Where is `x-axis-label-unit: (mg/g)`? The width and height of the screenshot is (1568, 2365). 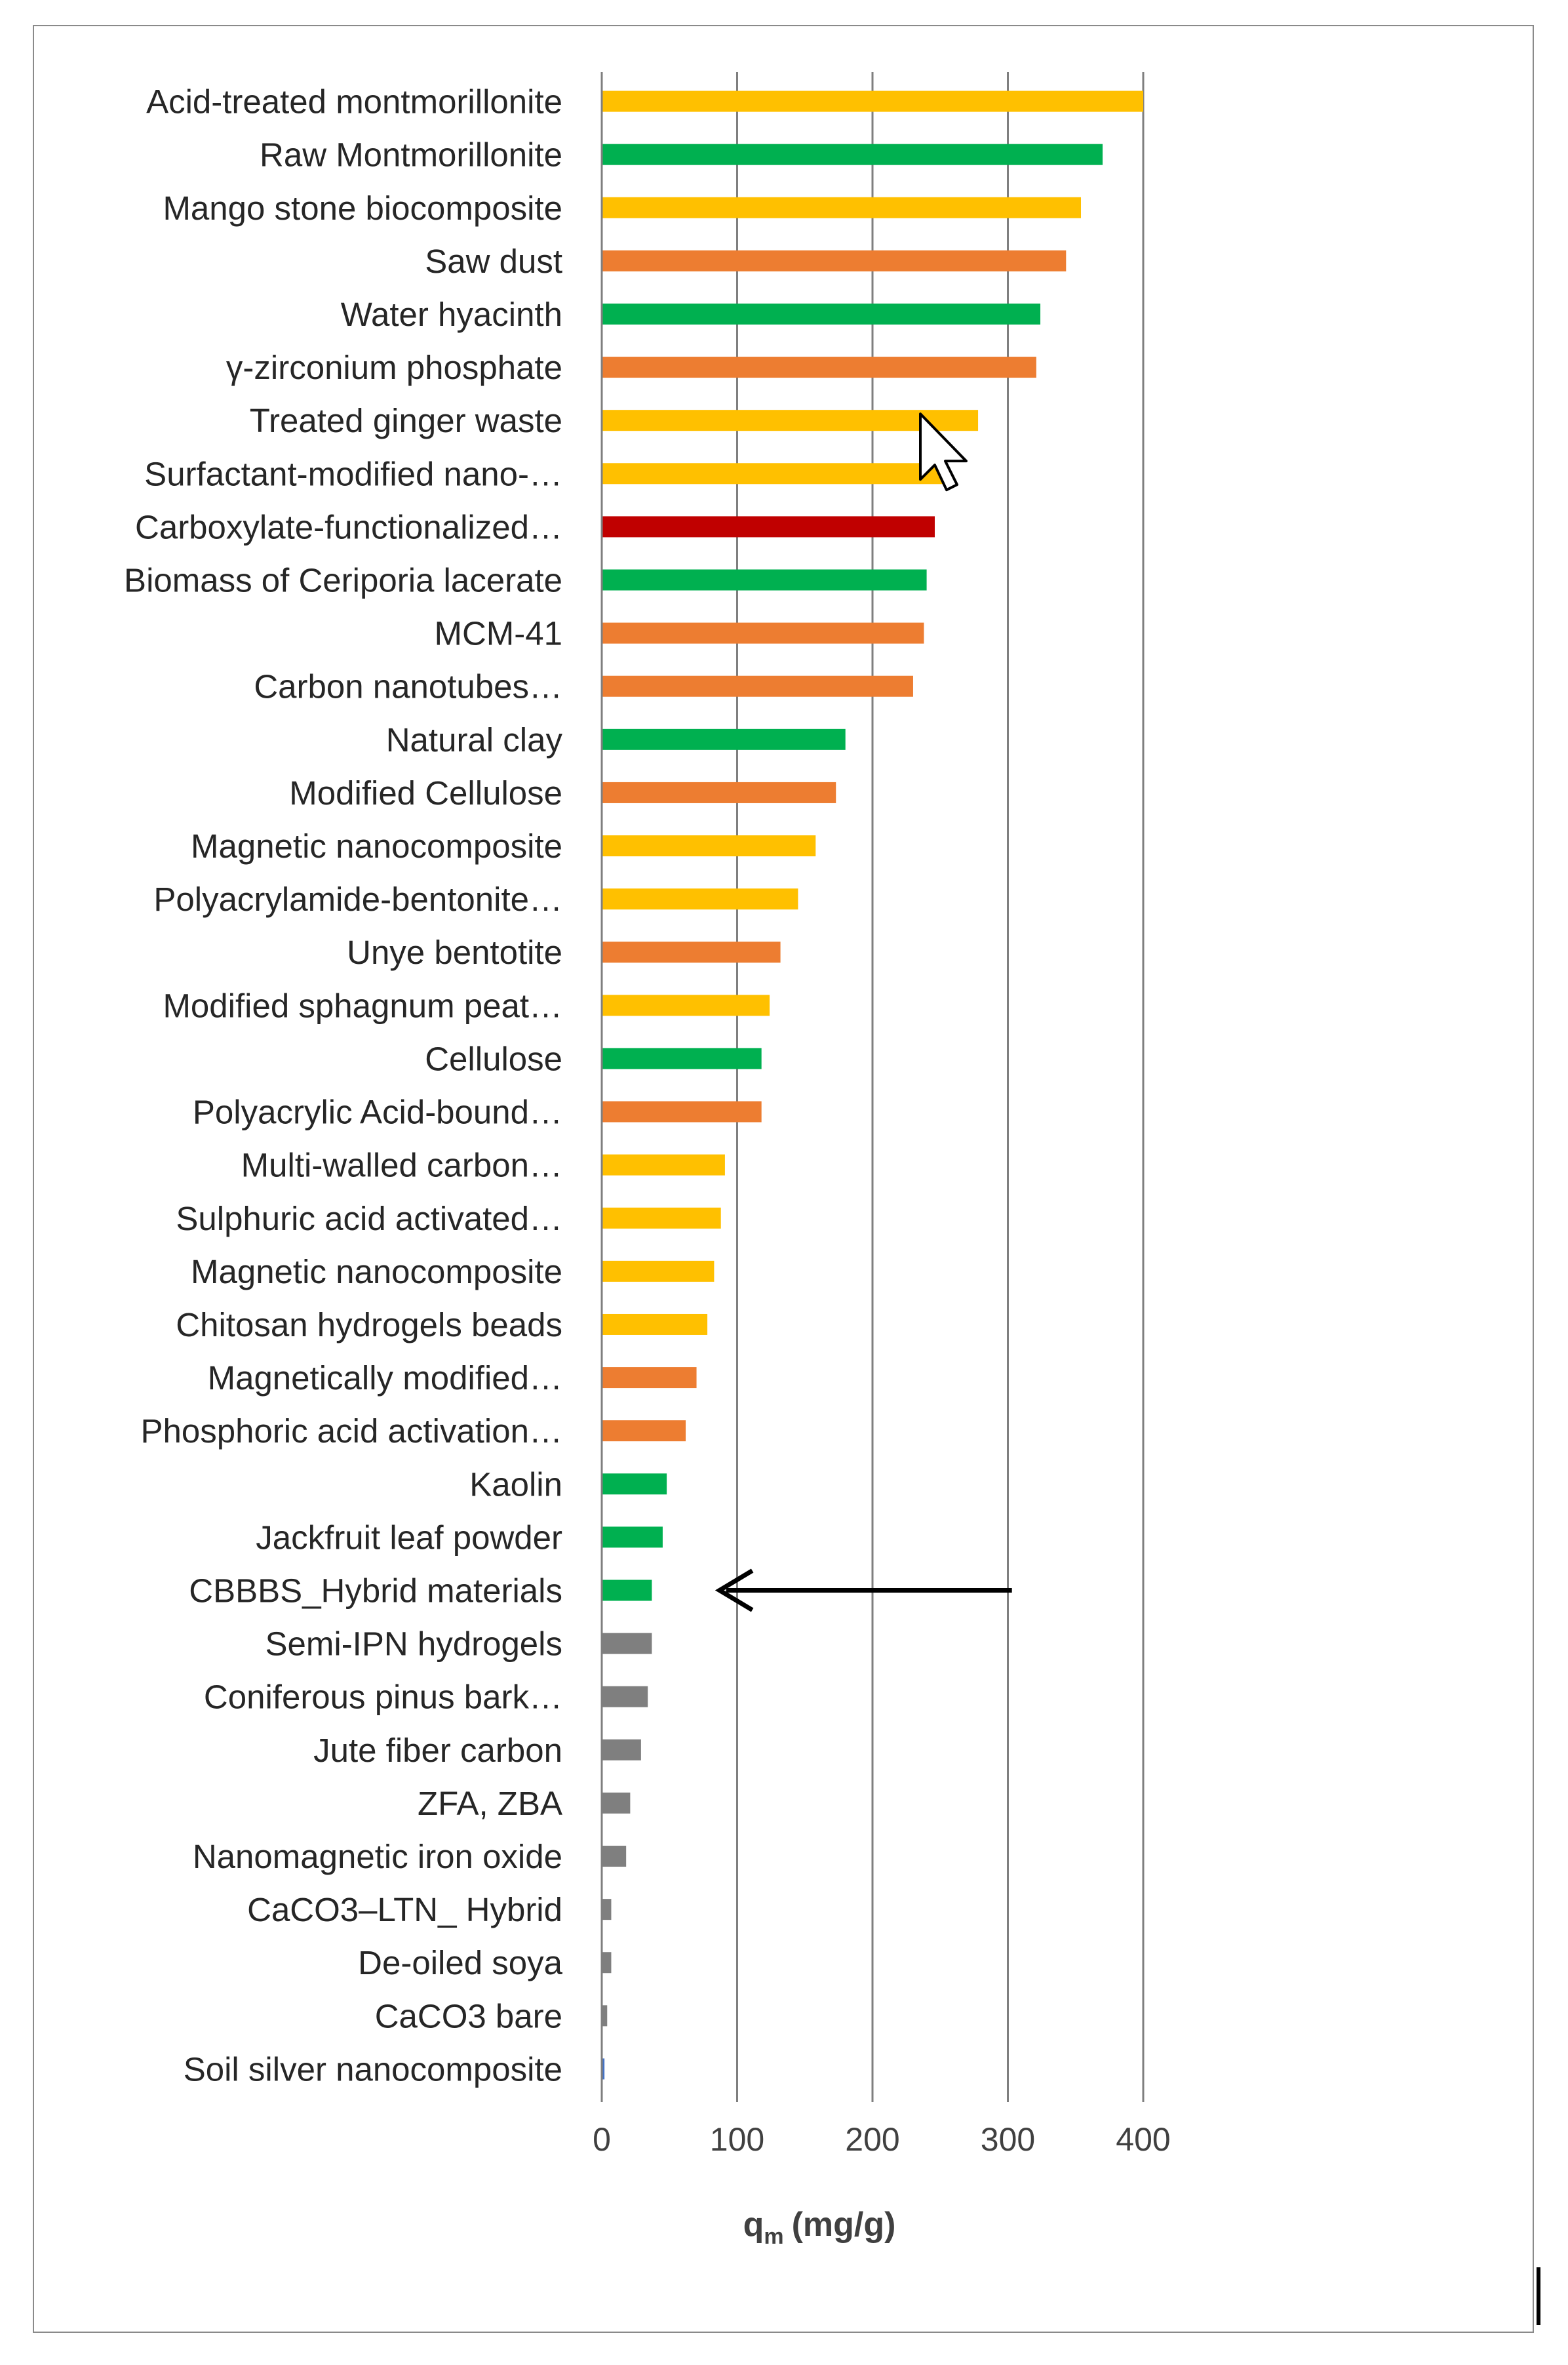 x-axis-label-unit: (mg/g) is located at coordinates (844, 2225).